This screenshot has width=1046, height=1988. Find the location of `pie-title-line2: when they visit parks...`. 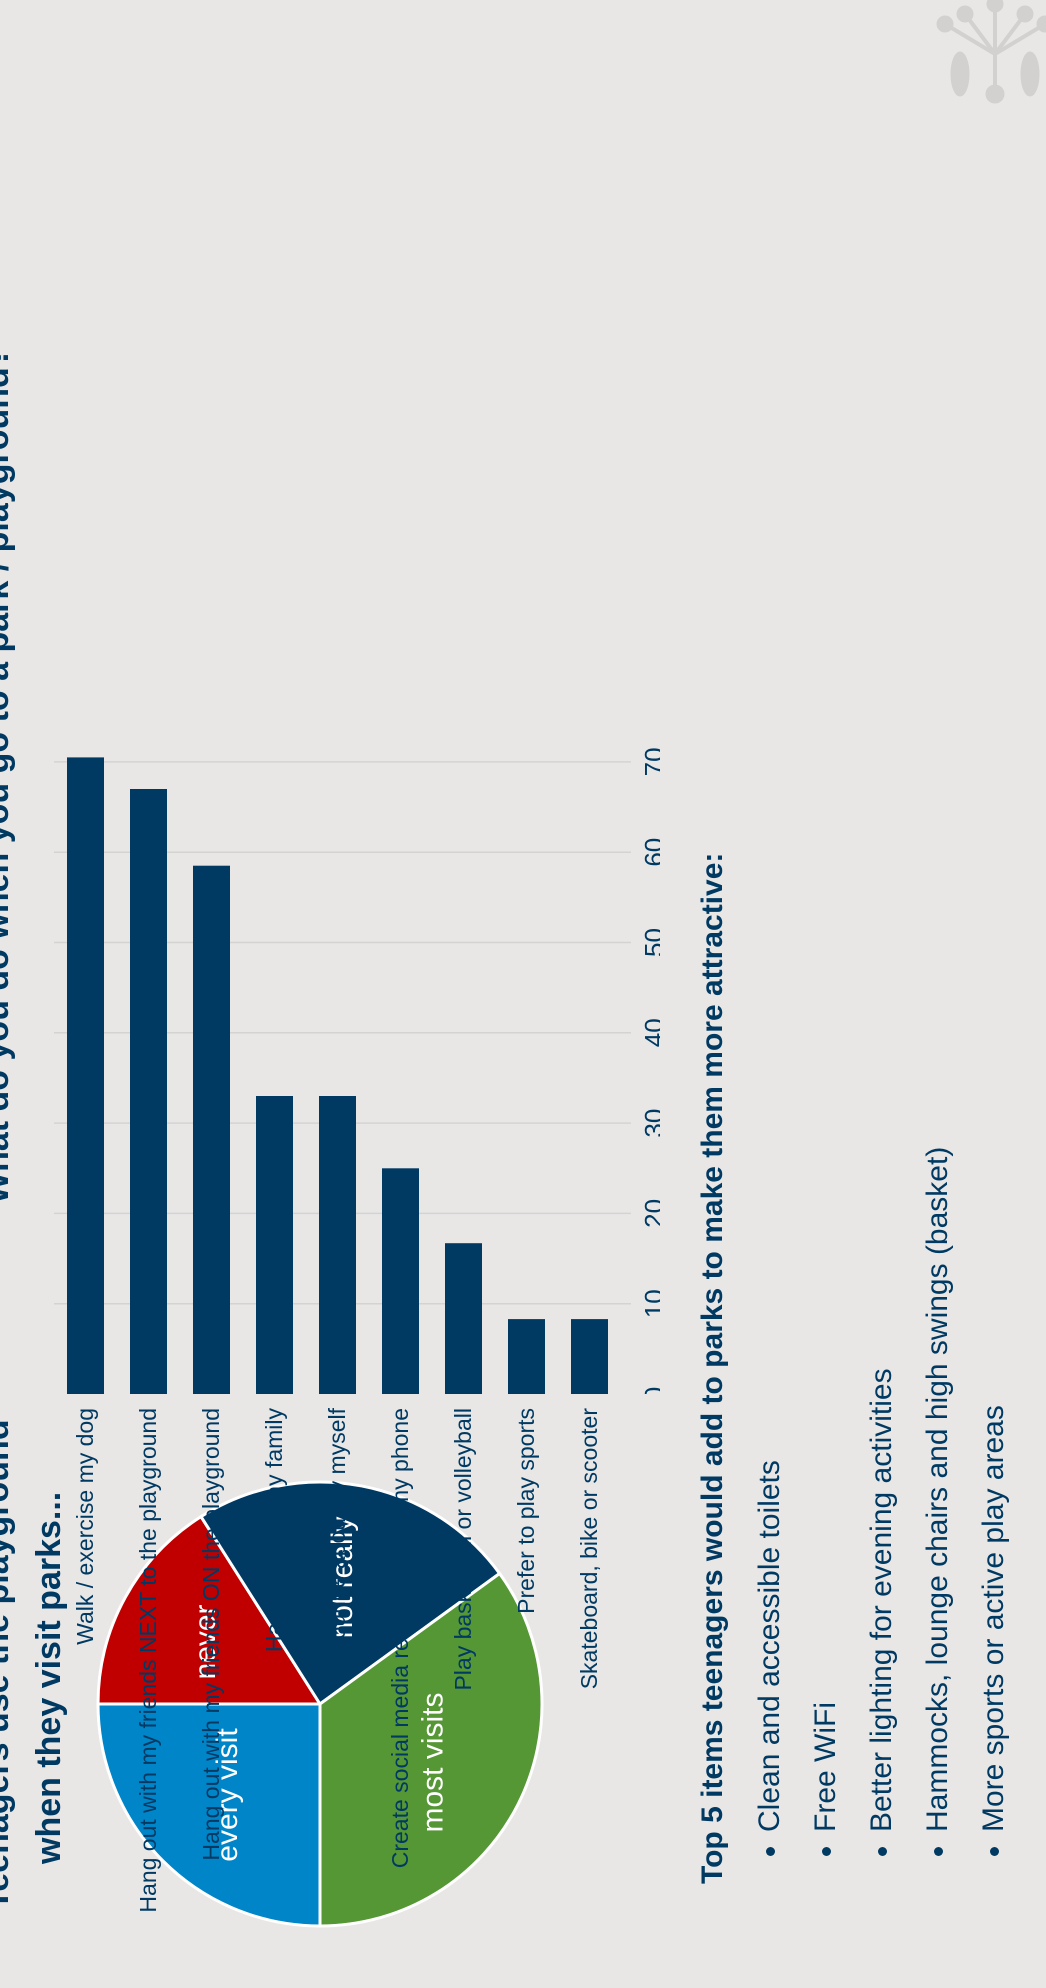

pie-title-line2: when they visit parks... is located at coordinates (49, 1678).